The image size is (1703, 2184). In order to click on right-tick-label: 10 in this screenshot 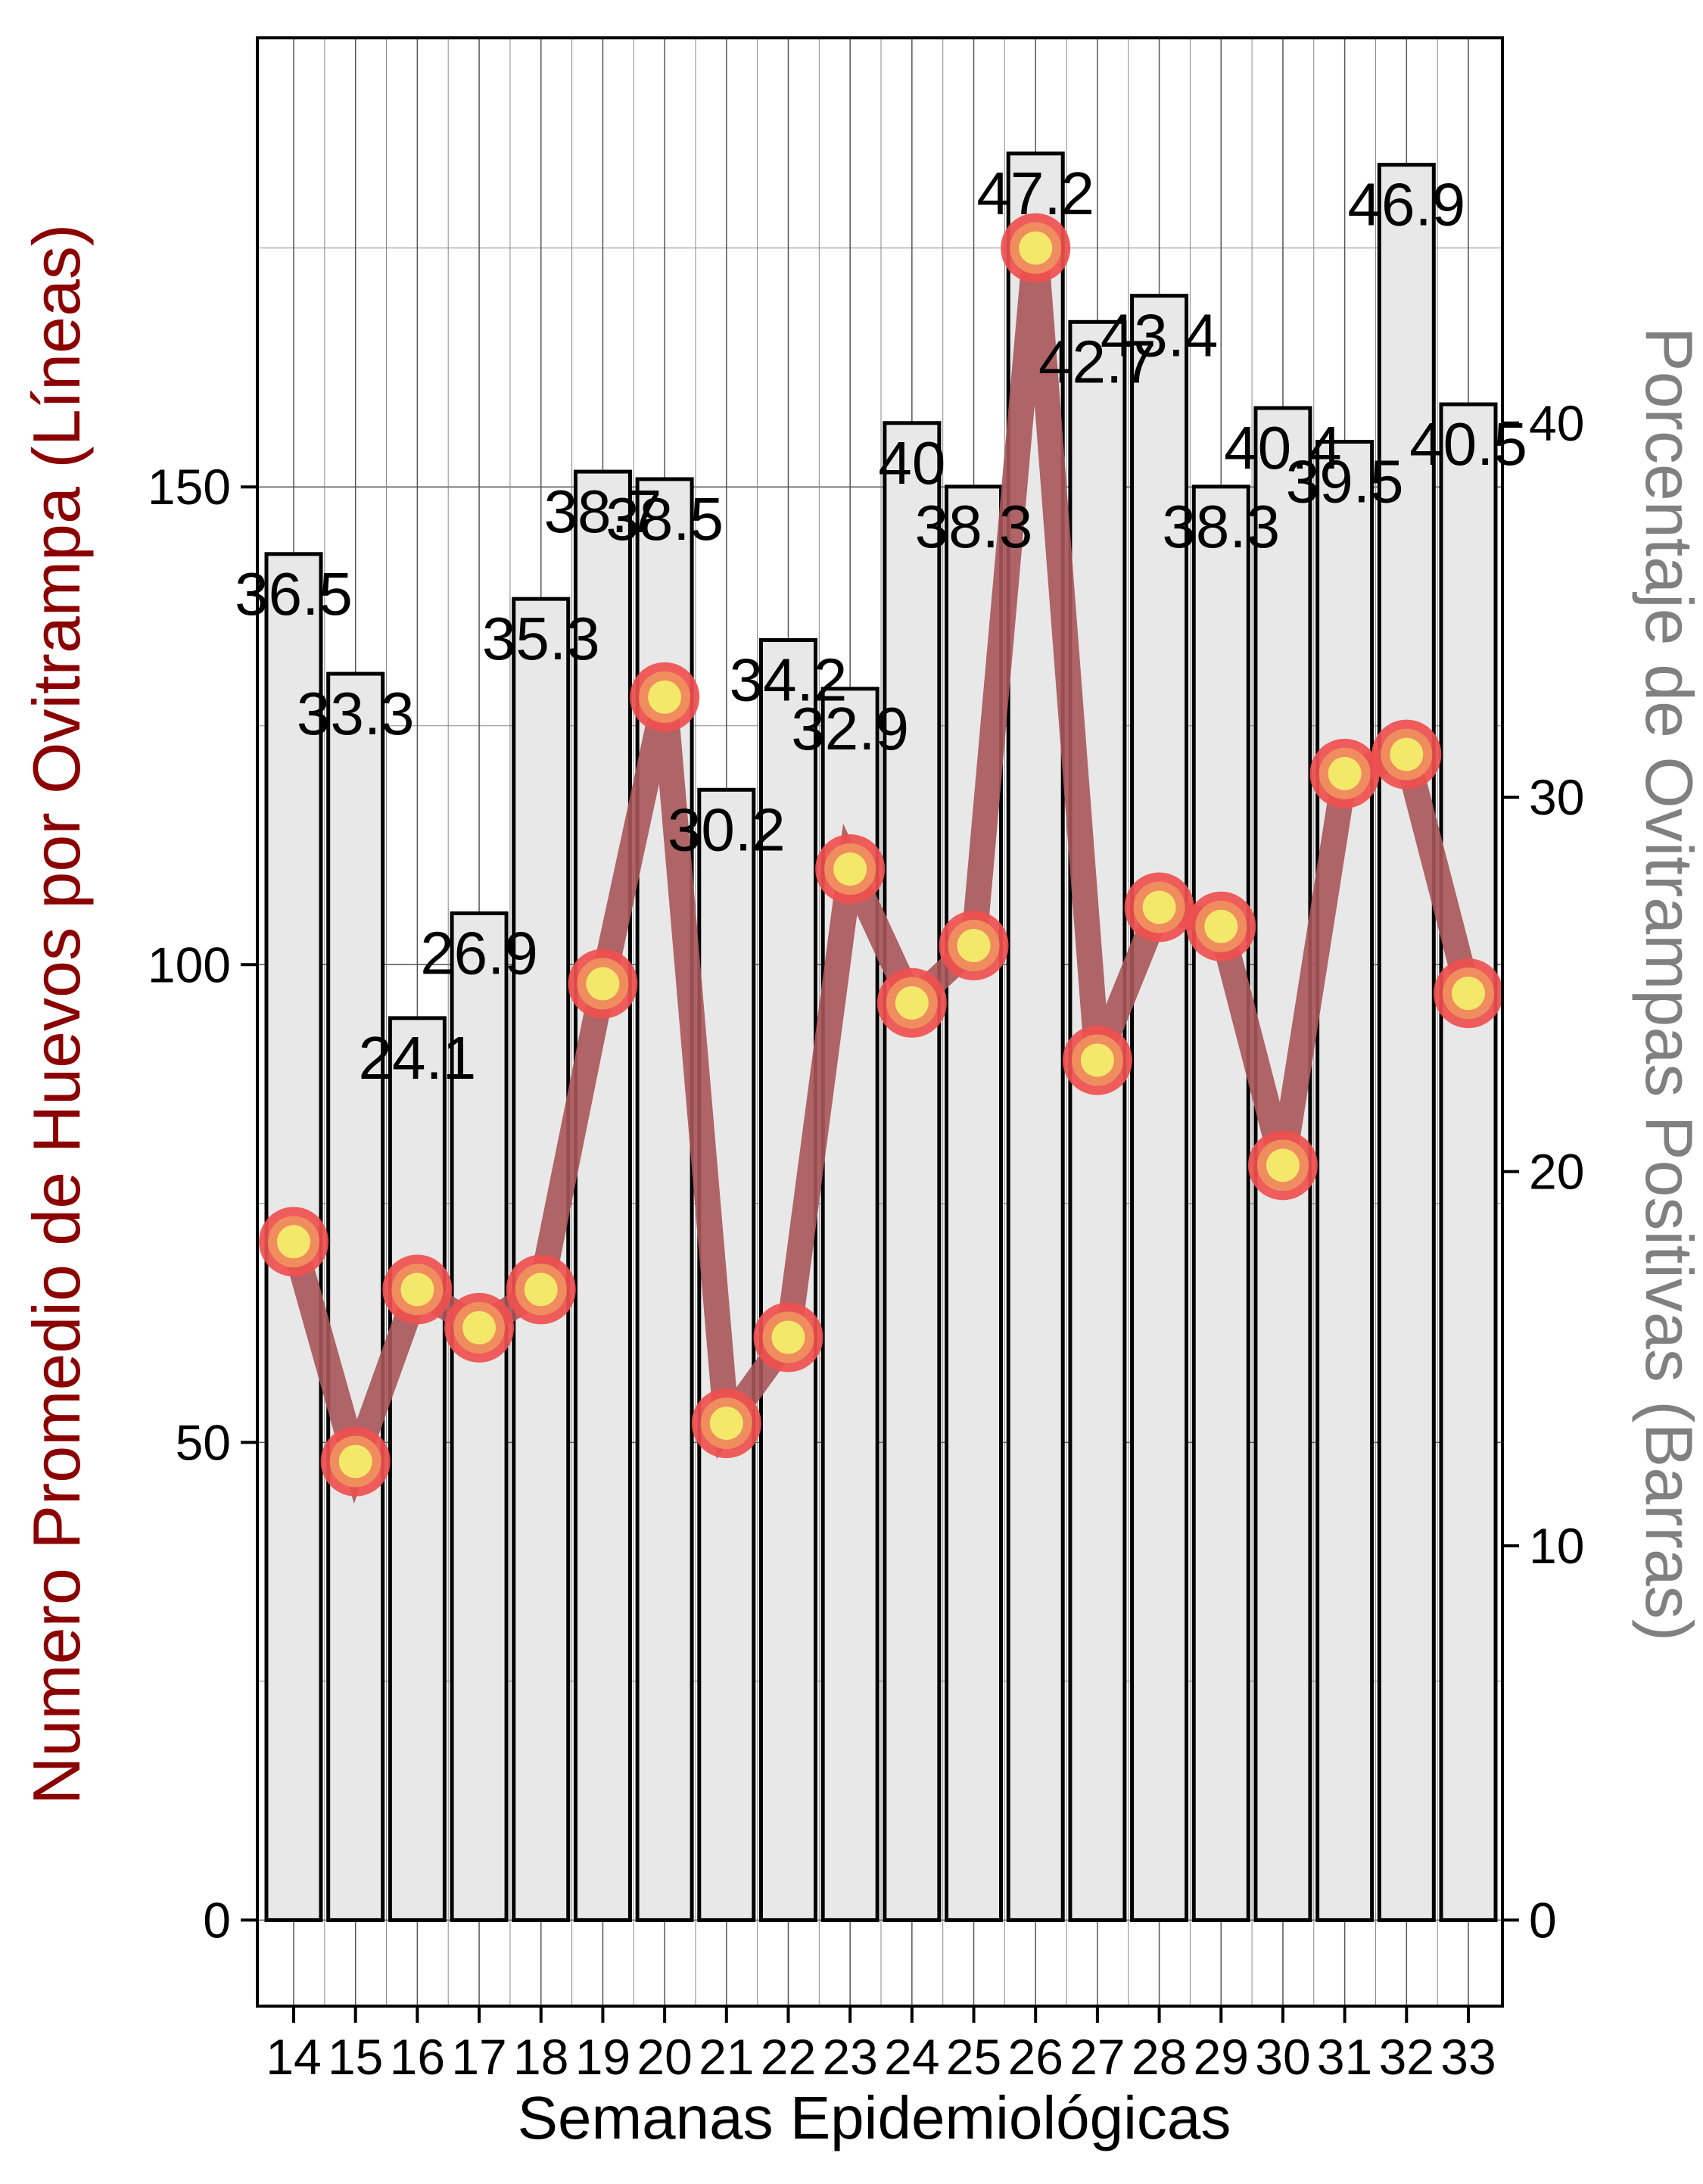, I will do `click(1556, 1546)`.